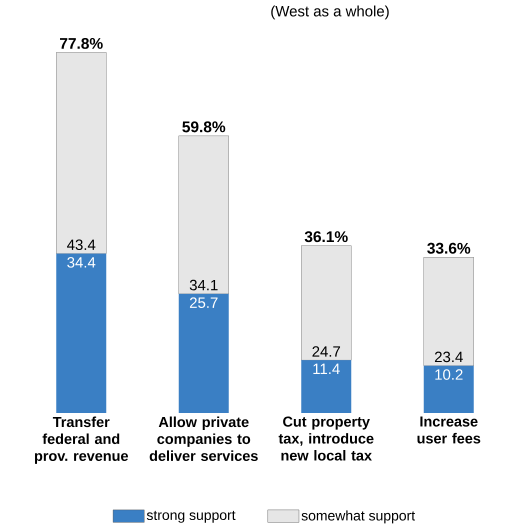 The width and height of the screenshot is (514, 531). What do you see at coordinates (204, 126) in the screenshot?
I see `total-label: 59.8%` at bounding box center [204, 126].